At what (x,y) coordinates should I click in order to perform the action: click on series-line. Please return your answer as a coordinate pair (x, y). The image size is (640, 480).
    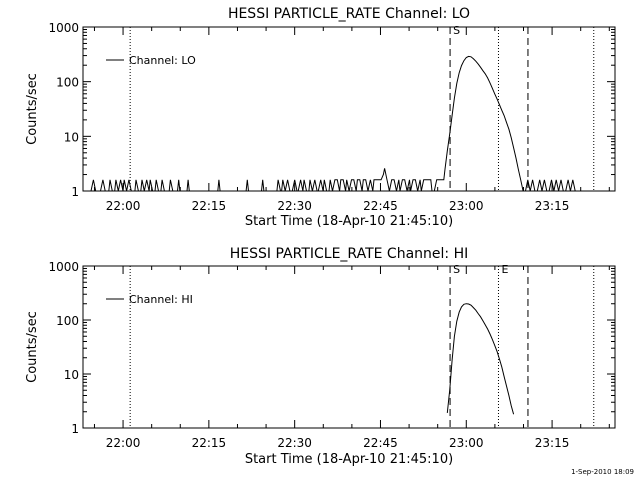
    Looking at the image, I should click on (480, 359).